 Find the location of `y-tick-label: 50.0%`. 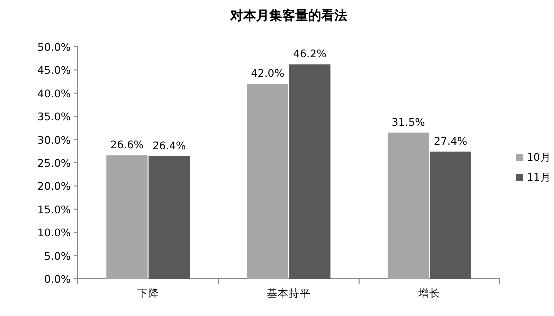

y-tick-label: 50.0% is located at coordinates (55, 48).